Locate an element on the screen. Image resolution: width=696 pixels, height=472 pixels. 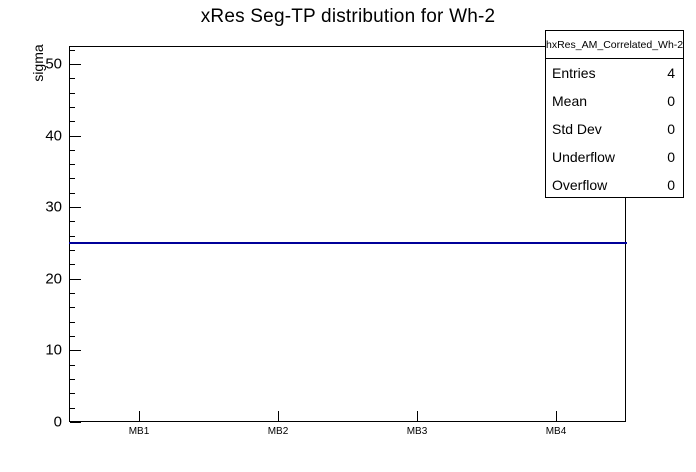
x-axis-tick-label: MB4 is located at coordinates (556, 431).